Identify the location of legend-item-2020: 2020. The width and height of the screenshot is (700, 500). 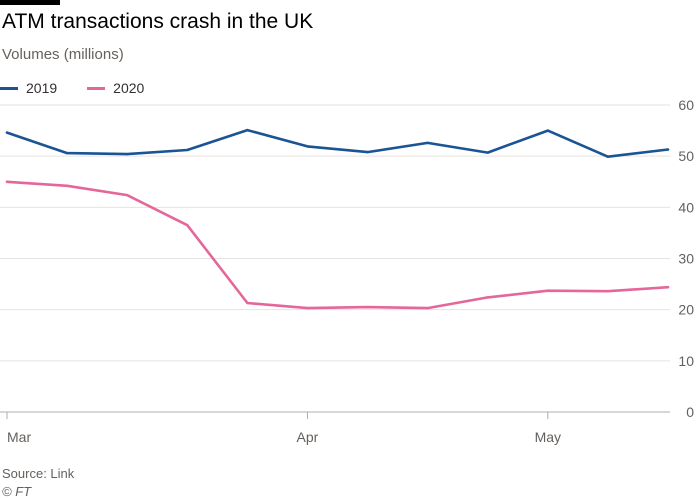
(115, 88).